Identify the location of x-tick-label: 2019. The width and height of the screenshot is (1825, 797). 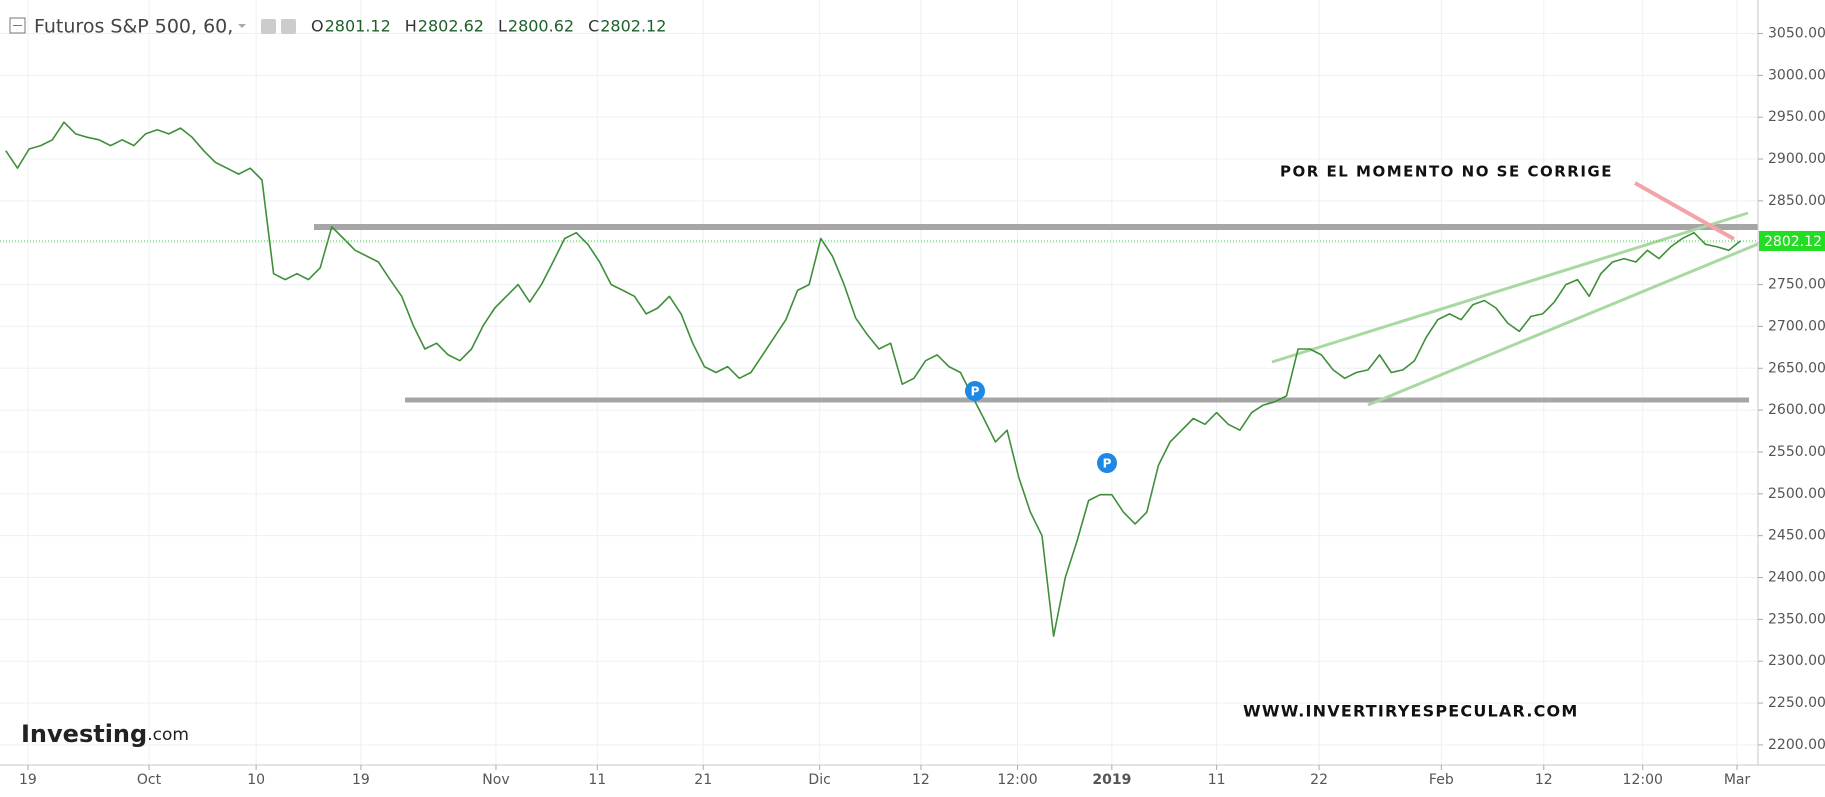
(1111, 780).